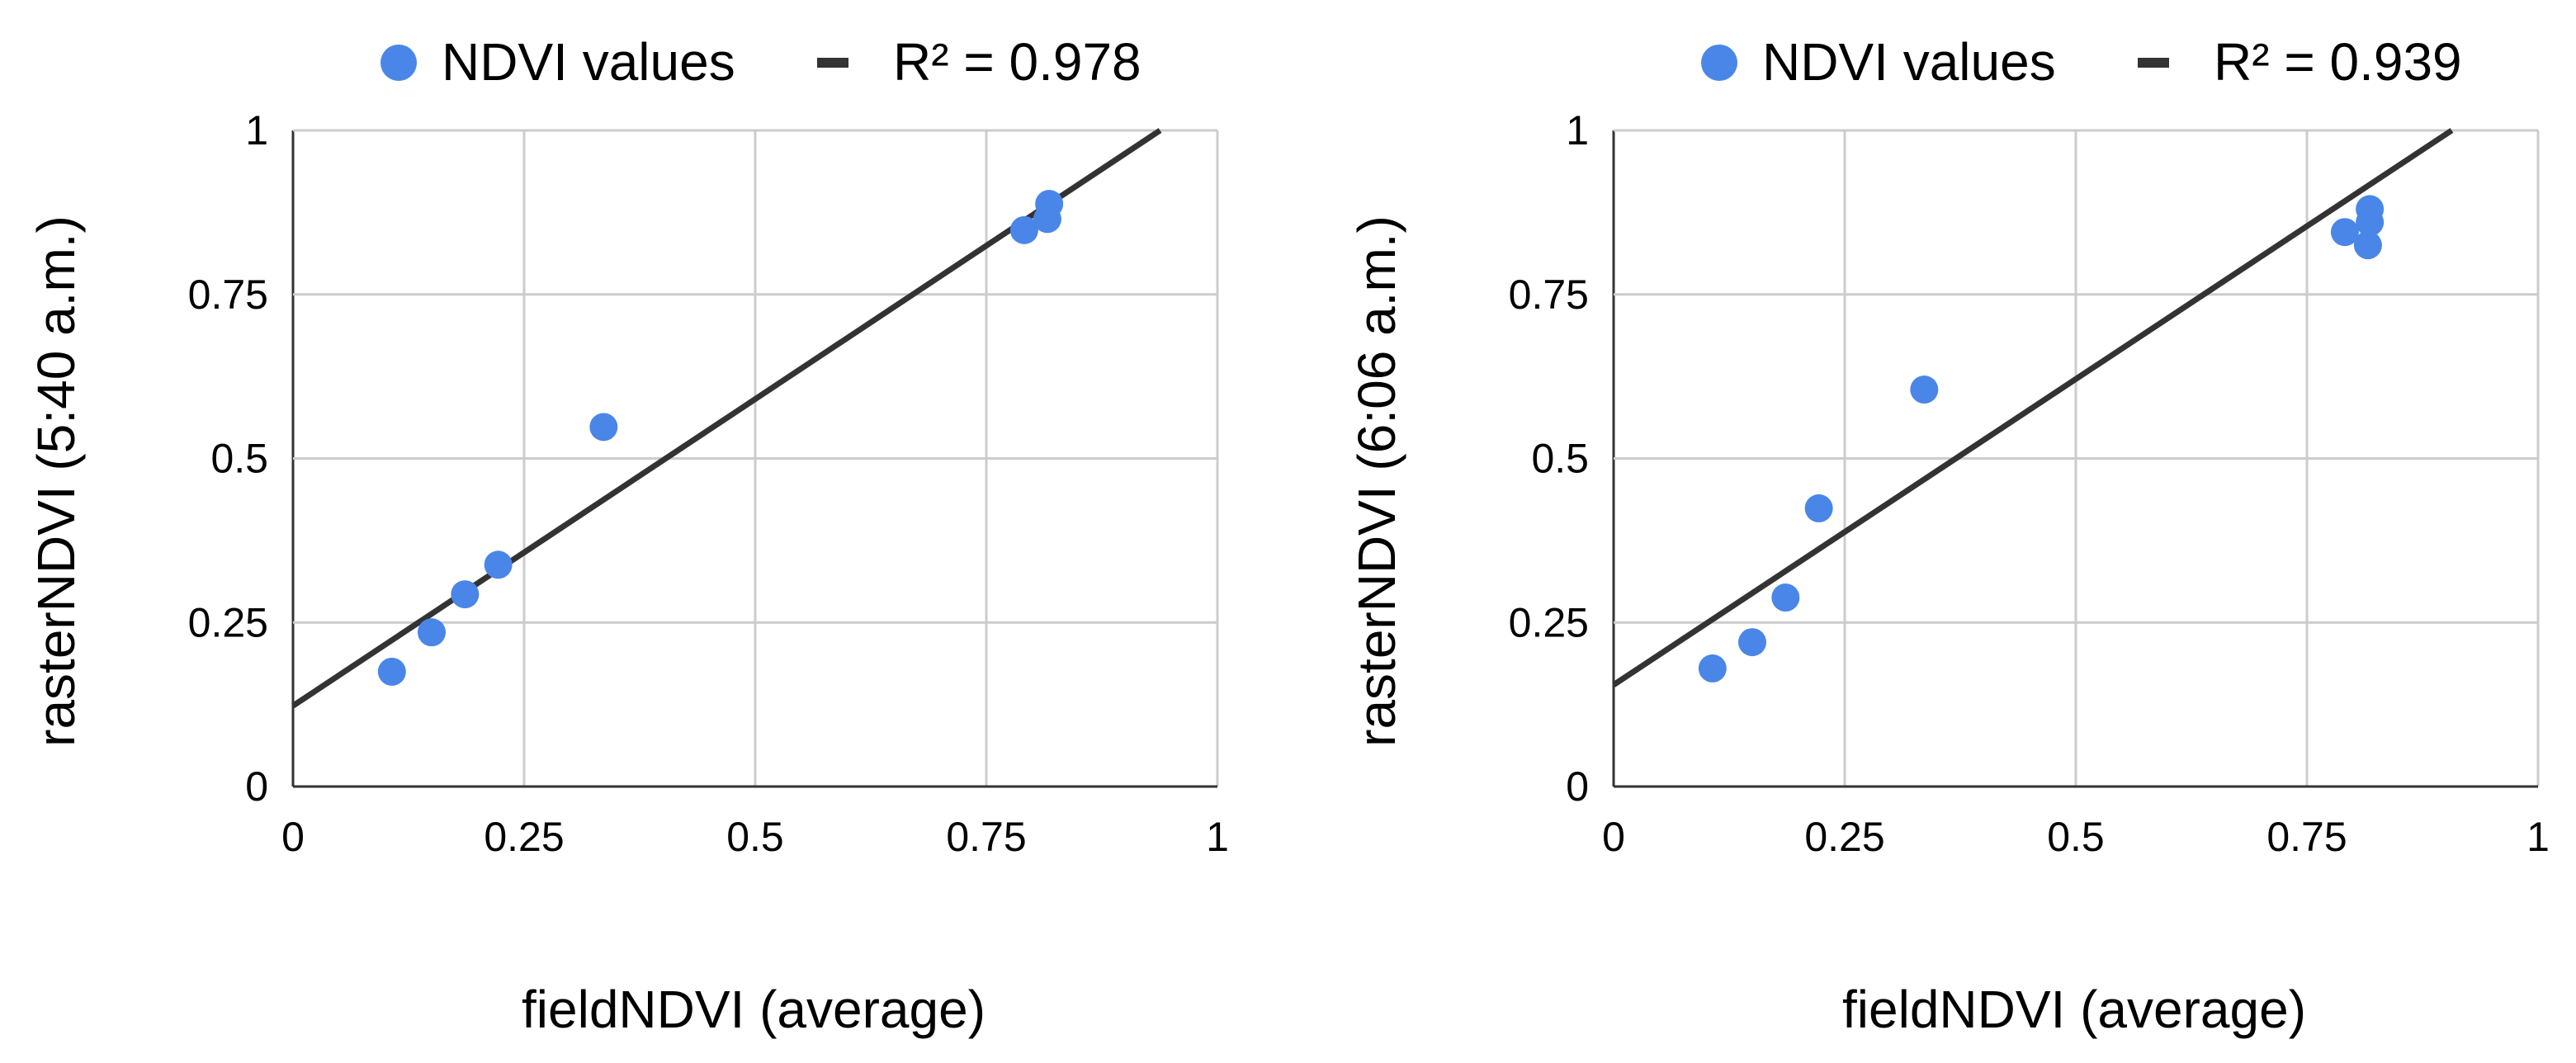  I want to click on legend-trend-label: R² = 0.939, so click(2338, 62).